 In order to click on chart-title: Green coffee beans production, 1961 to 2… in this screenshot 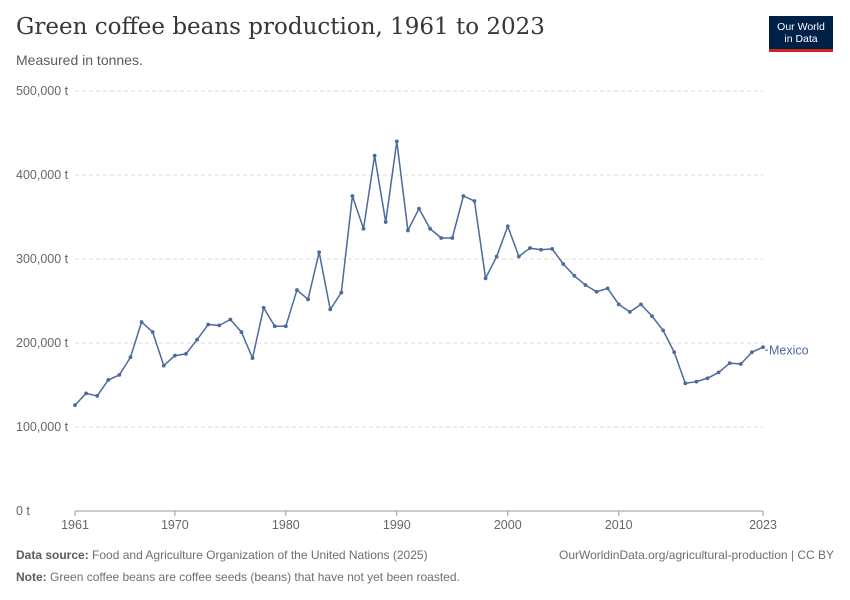, I will do `click(280, 27)`.